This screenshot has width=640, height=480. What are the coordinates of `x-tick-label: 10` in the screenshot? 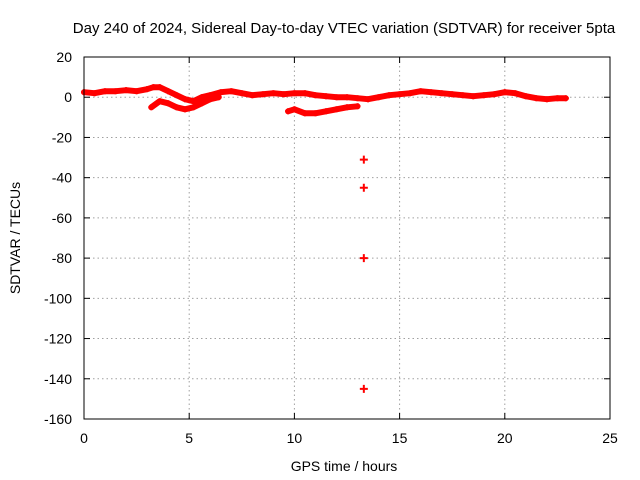 It's located at (295, 438).